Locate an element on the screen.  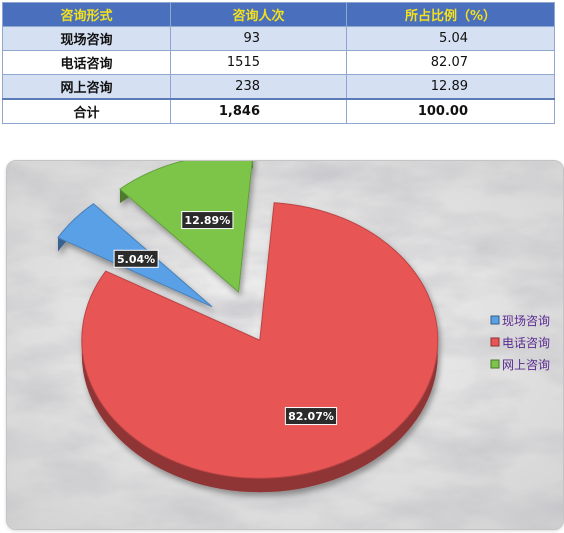
header-count: 咨询人次 is located at coordinates (258, 14).